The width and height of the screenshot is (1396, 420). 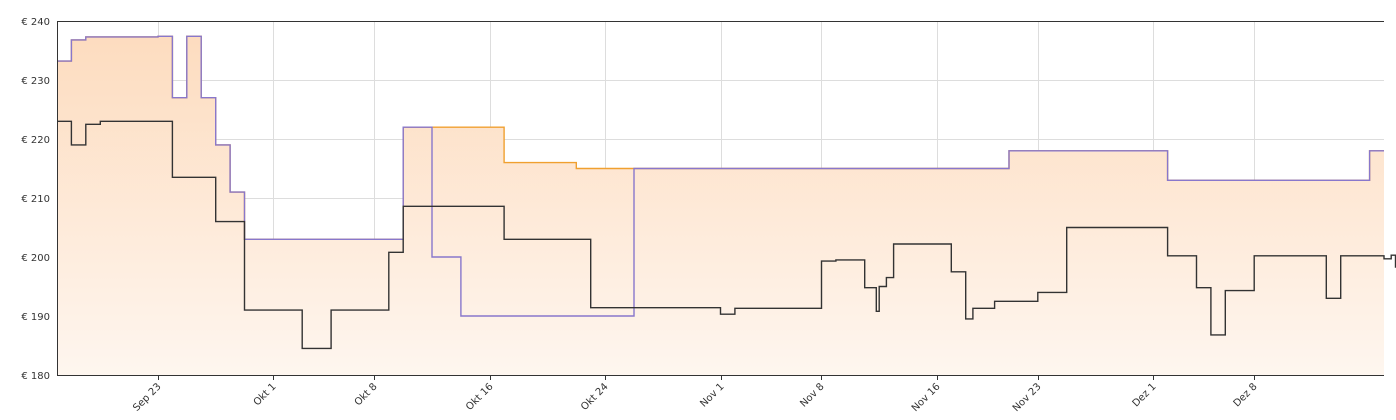 I want to click on x-tick-label: Nov 23, so click(x=1027, y=397).